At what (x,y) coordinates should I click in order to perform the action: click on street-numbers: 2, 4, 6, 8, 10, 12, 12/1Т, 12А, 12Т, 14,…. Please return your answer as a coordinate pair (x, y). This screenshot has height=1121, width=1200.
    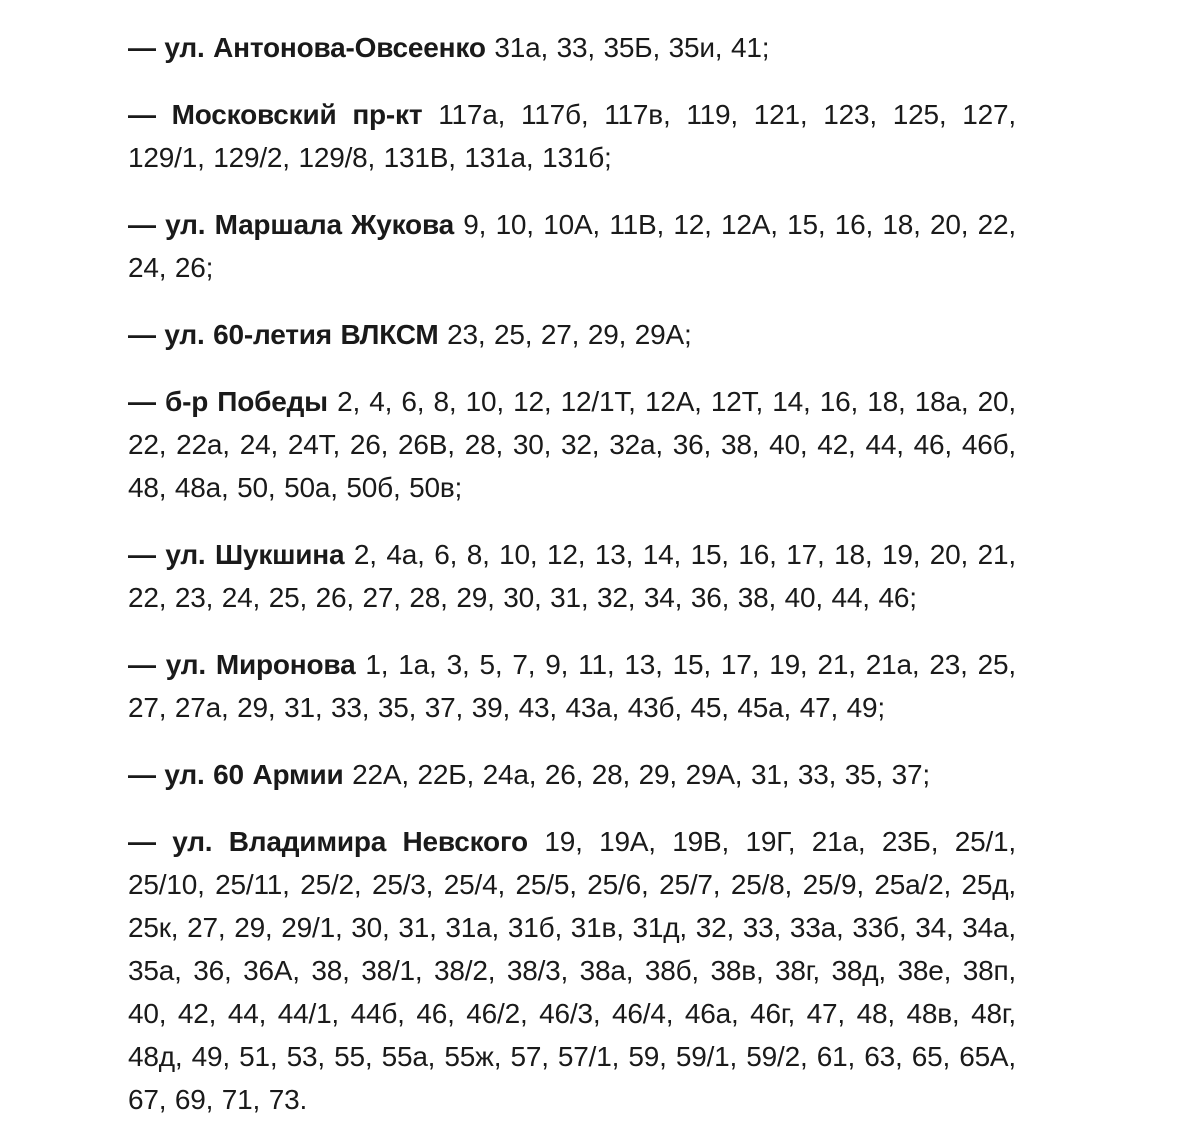
    Looking at the image, I should click on (572, 444).